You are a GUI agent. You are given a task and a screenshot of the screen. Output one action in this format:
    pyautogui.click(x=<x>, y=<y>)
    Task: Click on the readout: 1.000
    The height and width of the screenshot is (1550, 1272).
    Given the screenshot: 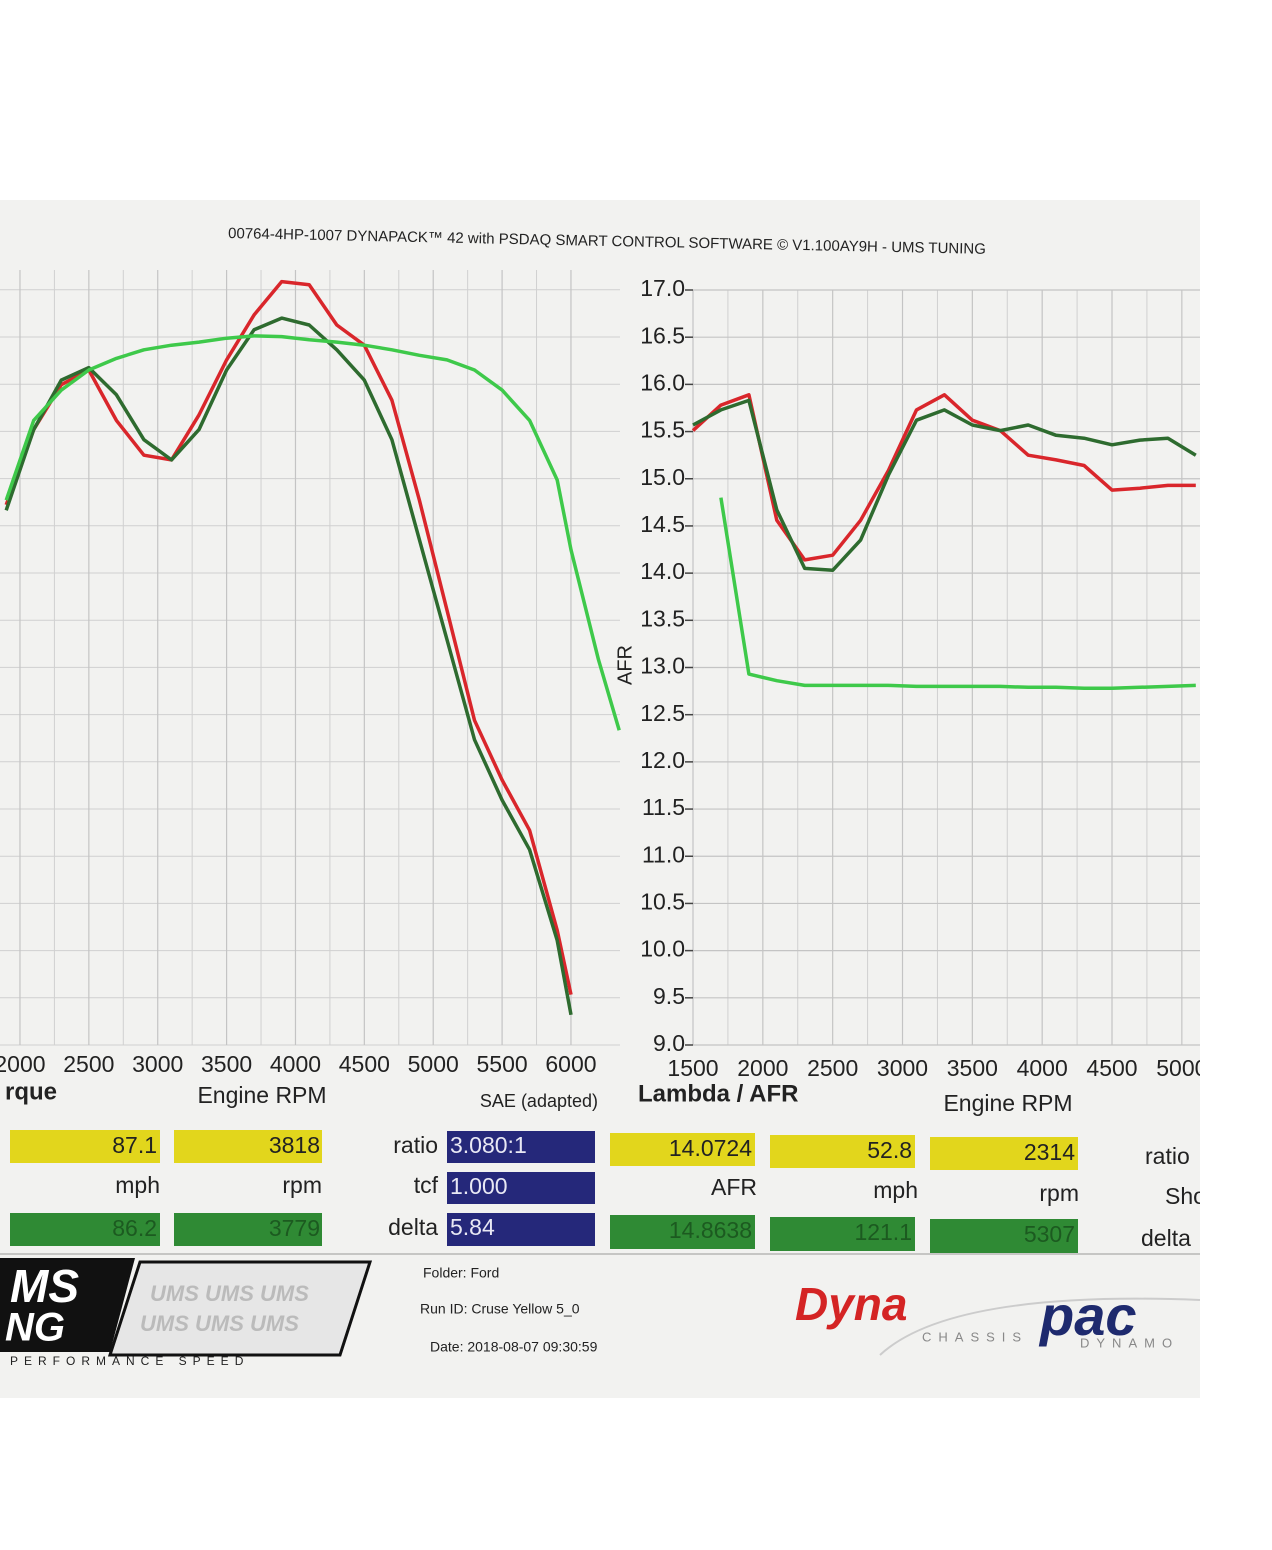 What is the action you would take?
    pyautogui.click(x=479, y=1186)
    